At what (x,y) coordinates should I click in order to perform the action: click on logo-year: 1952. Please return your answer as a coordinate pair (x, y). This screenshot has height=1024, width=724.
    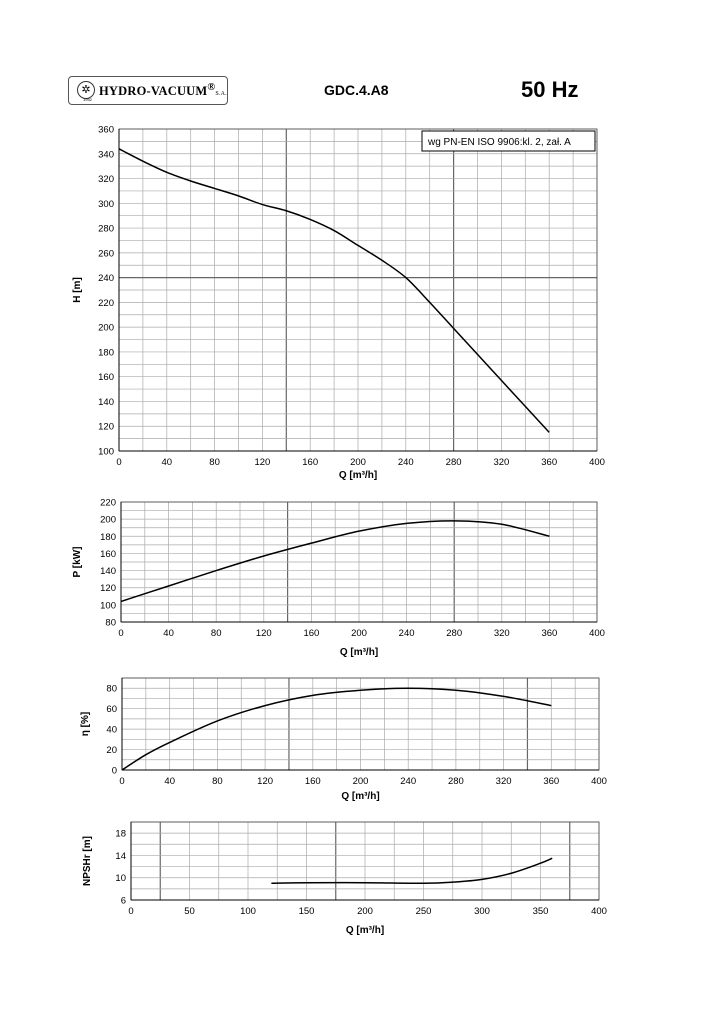
    Looking at the image, I should click on (87, 99).